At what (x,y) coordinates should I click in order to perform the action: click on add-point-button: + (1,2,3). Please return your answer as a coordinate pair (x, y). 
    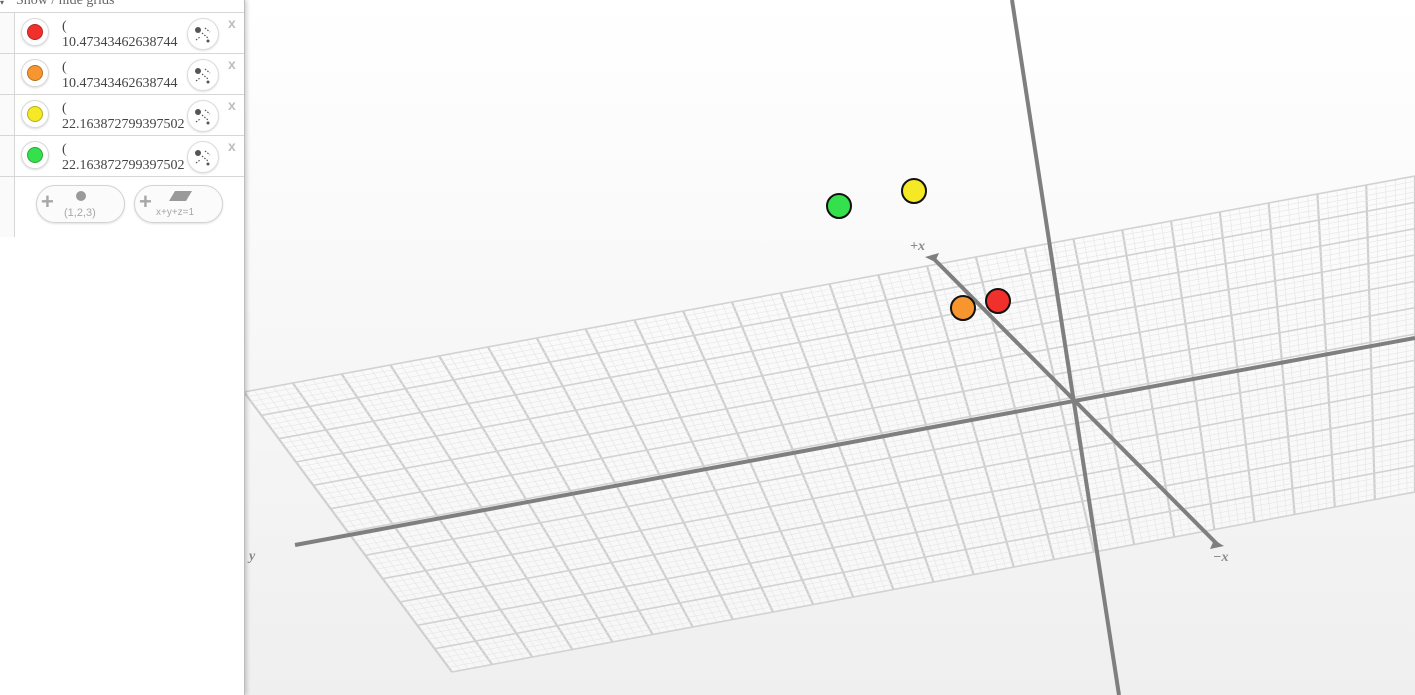
    Looking at the image, I should click on (80, 204).